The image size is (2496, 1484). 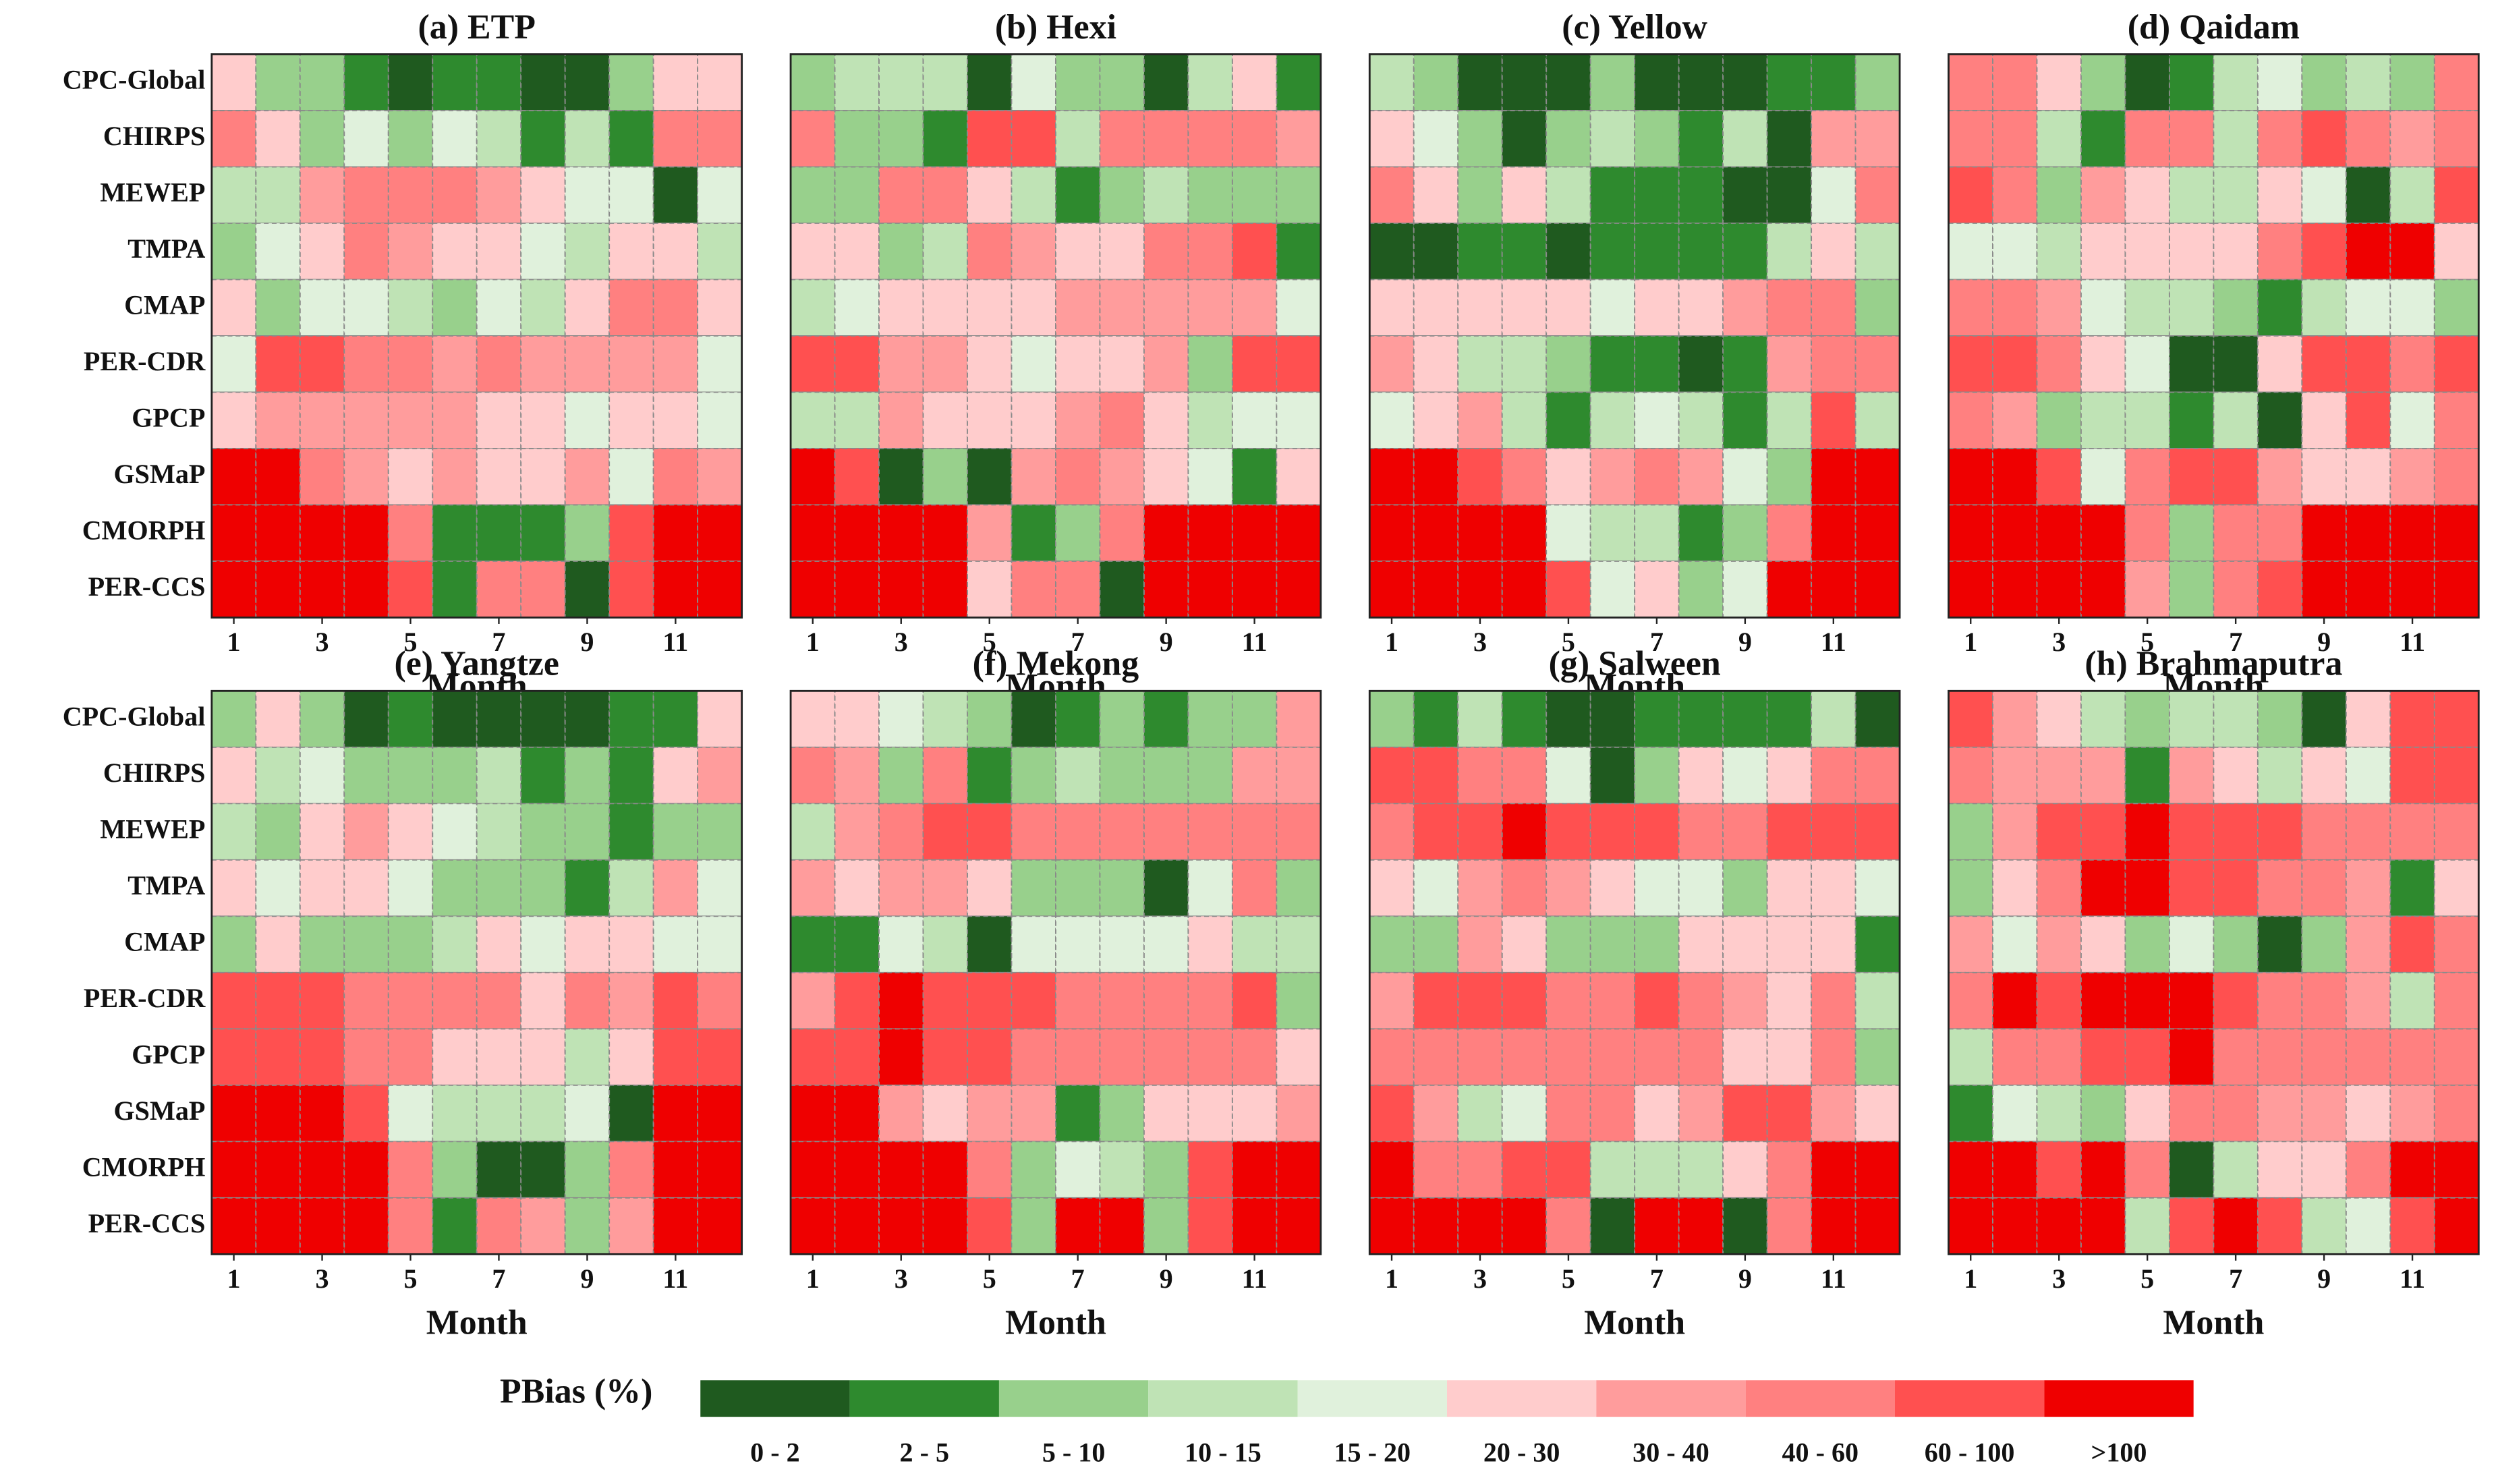 I want to click on x-tick-label: 9, so click(x=2324, y=642).